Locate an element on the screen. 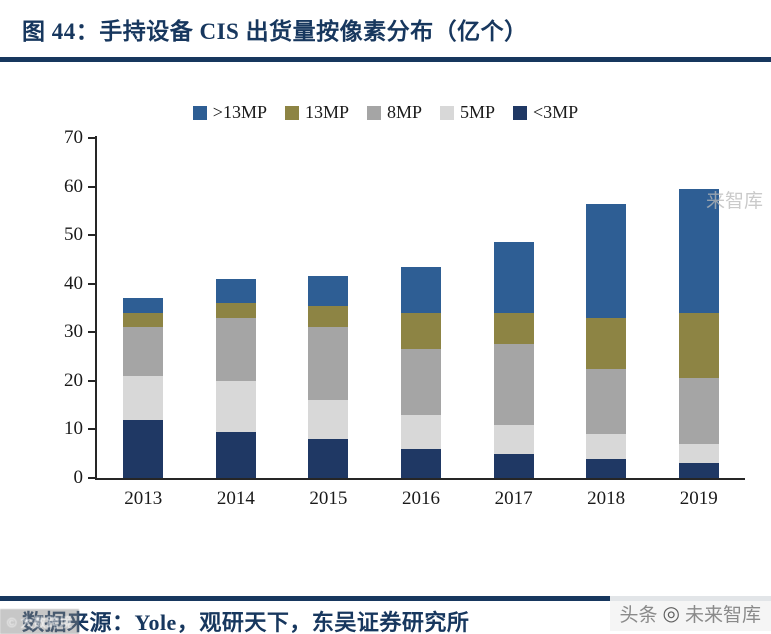  bar-segment->13MP-2013 is located at coordinates (143, 305).